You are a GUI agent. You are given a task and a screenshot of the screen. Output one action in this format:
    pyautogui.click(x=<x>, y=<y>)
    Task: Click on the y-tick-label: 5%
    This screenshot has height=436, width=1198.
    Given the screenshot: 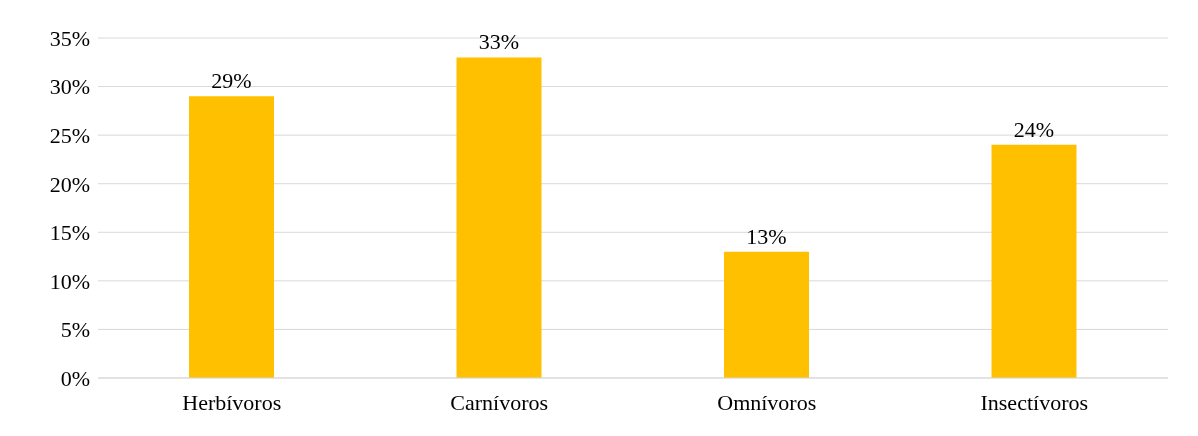 What is the action you would take?
    pyautogui.click(x=75, y=330)
    